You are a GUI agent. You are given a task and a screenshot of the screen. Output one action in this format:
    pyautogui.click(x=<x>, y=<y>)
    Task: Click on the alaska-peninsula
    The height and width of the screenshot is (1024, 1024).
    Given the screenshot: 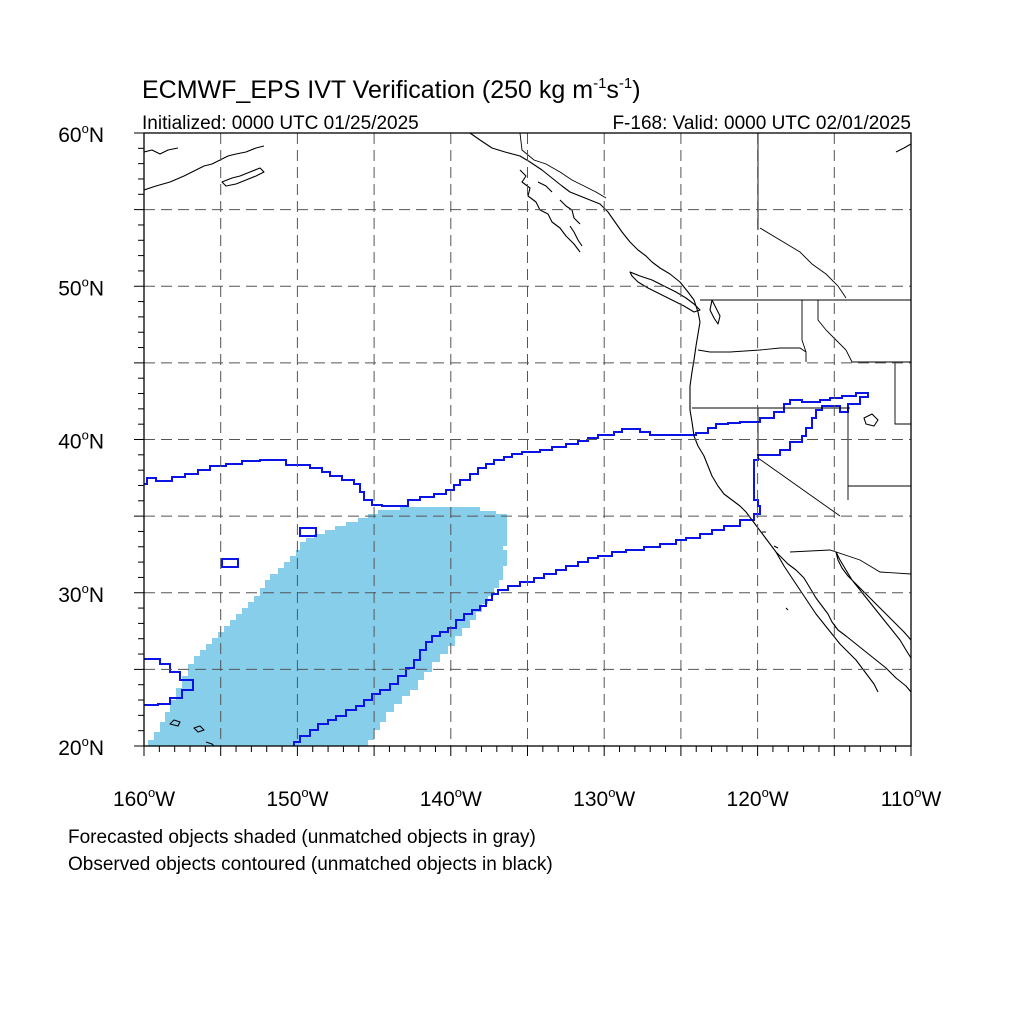 What is the action you would take?
    pyautogui.click(x=204, y=168)
    